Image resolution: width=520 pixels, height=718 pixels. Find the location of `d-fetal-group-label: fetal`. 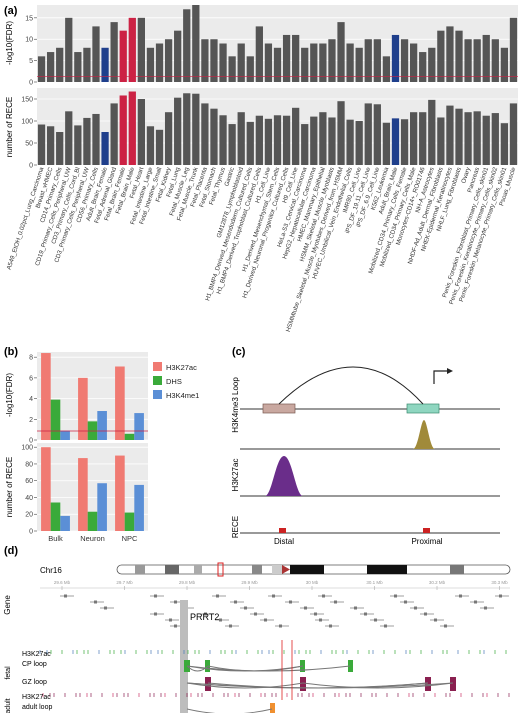

d-fetal-group-label: fetal is located at coordinates (8, 673).